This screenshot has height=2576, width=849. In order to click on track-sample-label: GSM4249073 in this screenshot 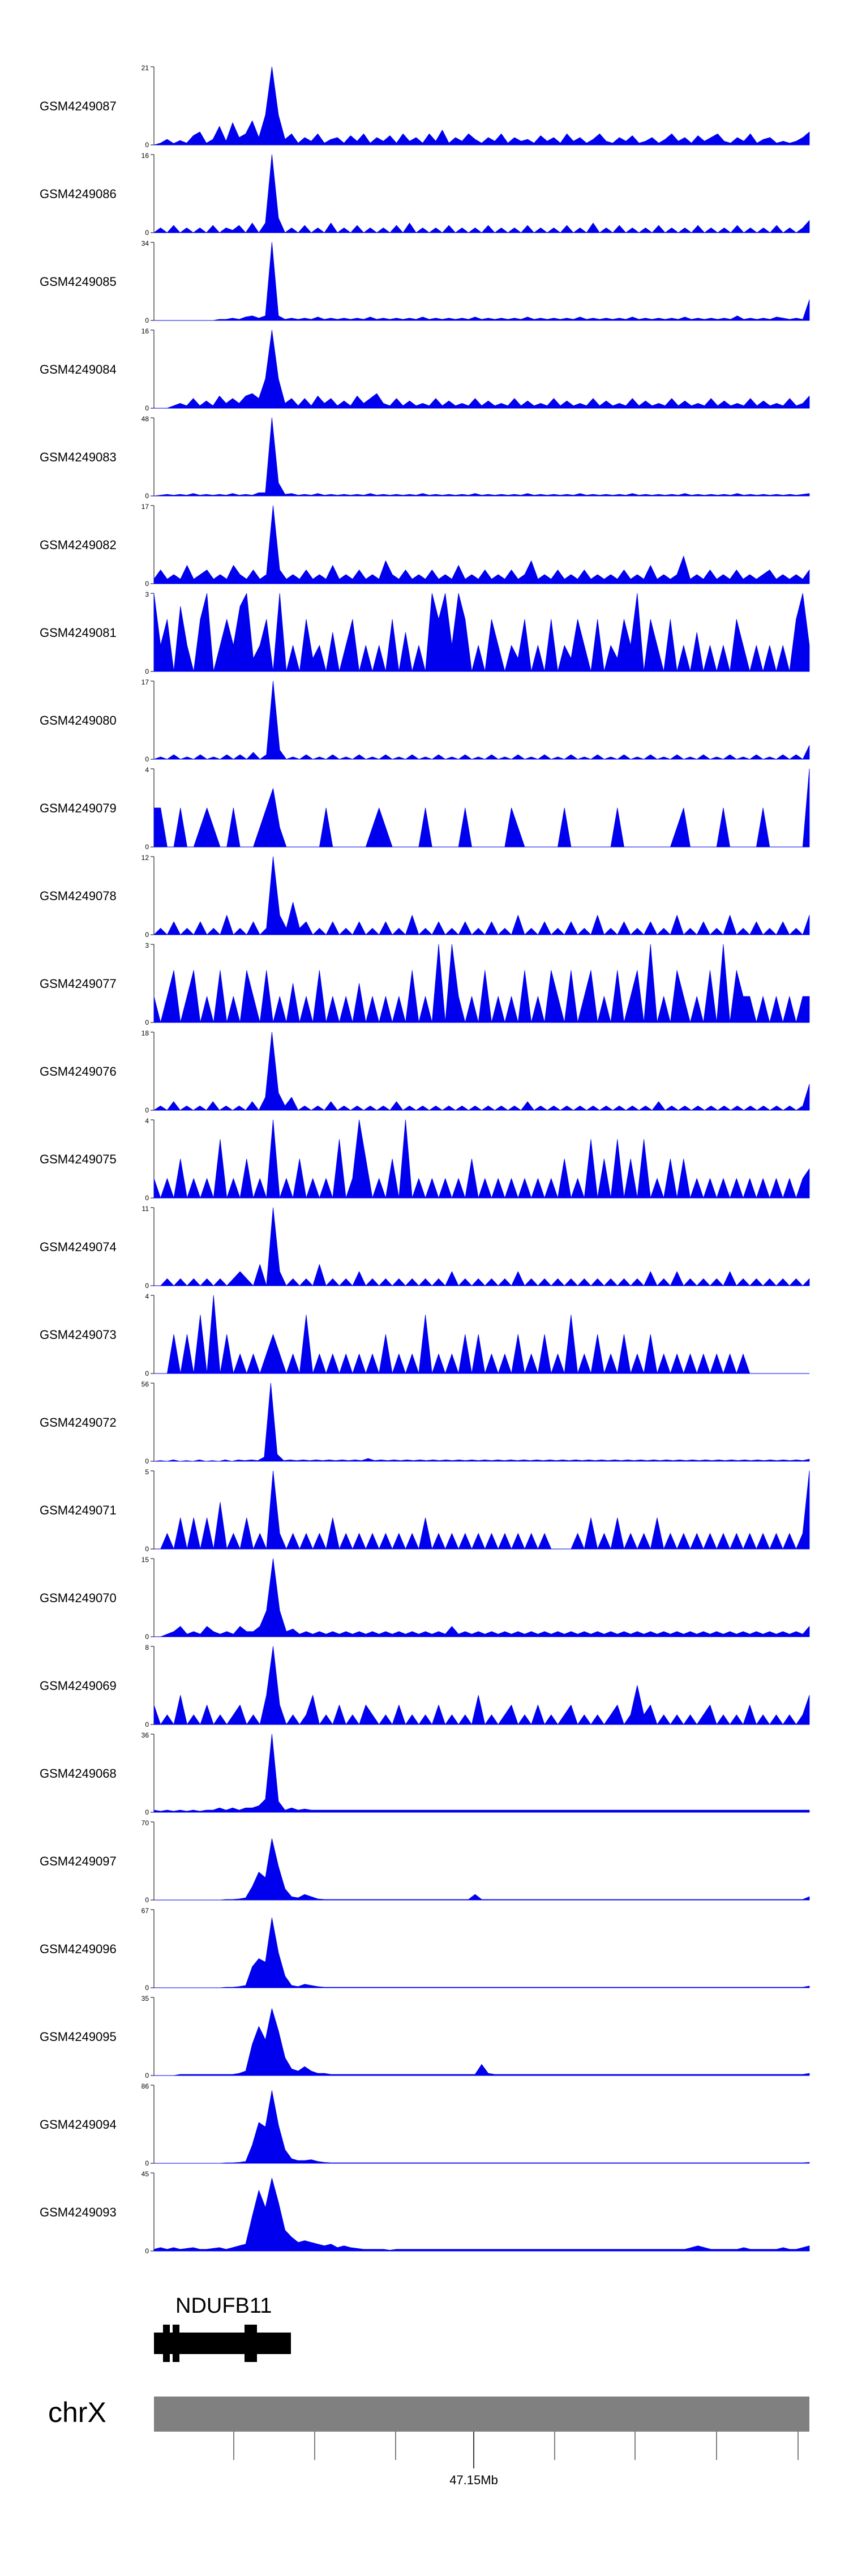, I will do `click(78, 1335)`.